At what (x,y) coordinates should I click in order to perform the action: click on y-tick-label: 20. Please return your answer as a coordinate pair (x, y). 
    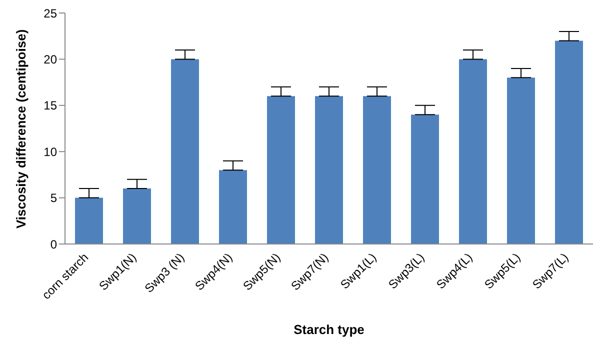
    Looking at the image, I should click on (51, 59).